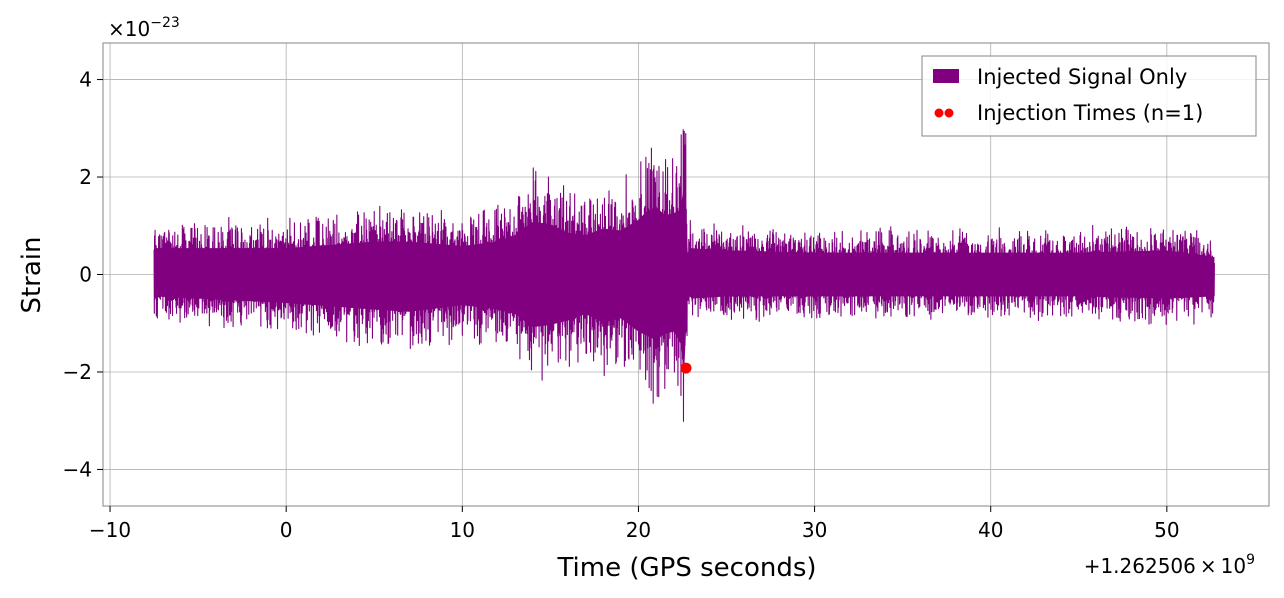 The image size is (1284, 598). Describe the element at coordinates (946, 76) in the screenshot. I see `legend-swatch-injected-signal` at that location.